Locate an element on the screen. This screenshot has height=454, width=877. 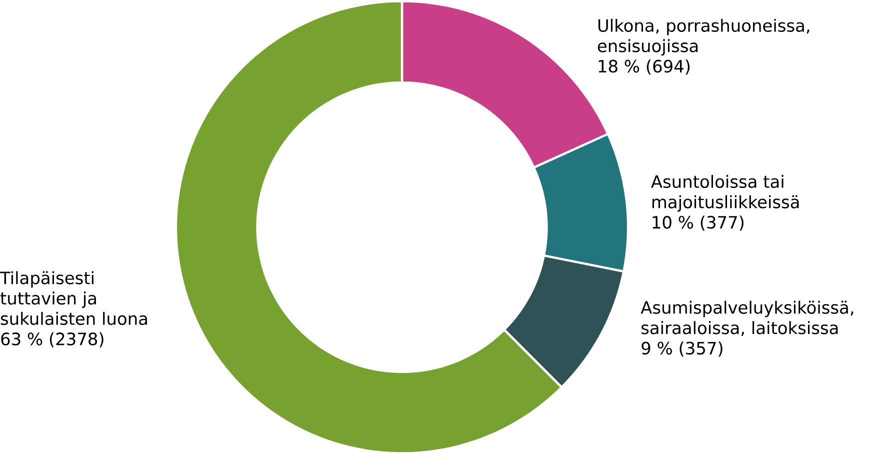
slice-label: Asumispalveluyksiköissä, sairaaloissa, laitoksissa is located at coordinates (747, 318).